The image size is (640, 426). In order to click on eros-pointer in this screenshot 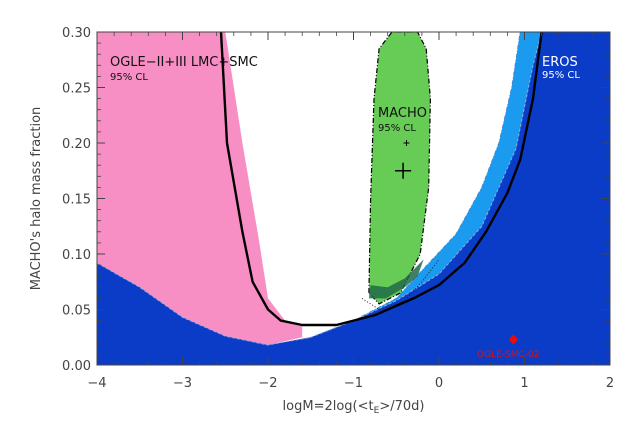, I will do `click(501, 85)`.